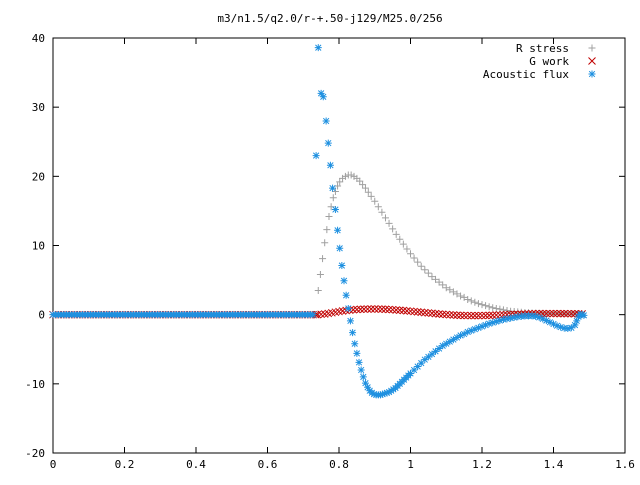 The image size is (640, 485). What do you see at coordinates (53, 464) in the screenshot?
I see `x-tick-label: 0` at bounding box center [53, 464].